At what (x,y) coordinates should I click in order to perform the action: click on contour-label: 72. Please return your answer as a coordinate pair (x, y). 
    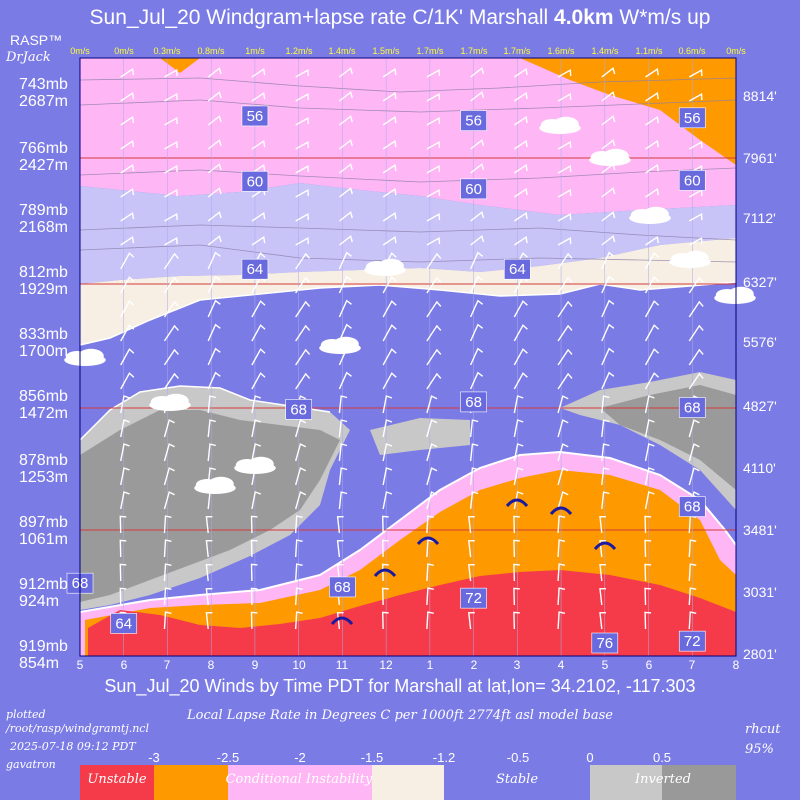
    Looking at the image, I should click on (473, 598).